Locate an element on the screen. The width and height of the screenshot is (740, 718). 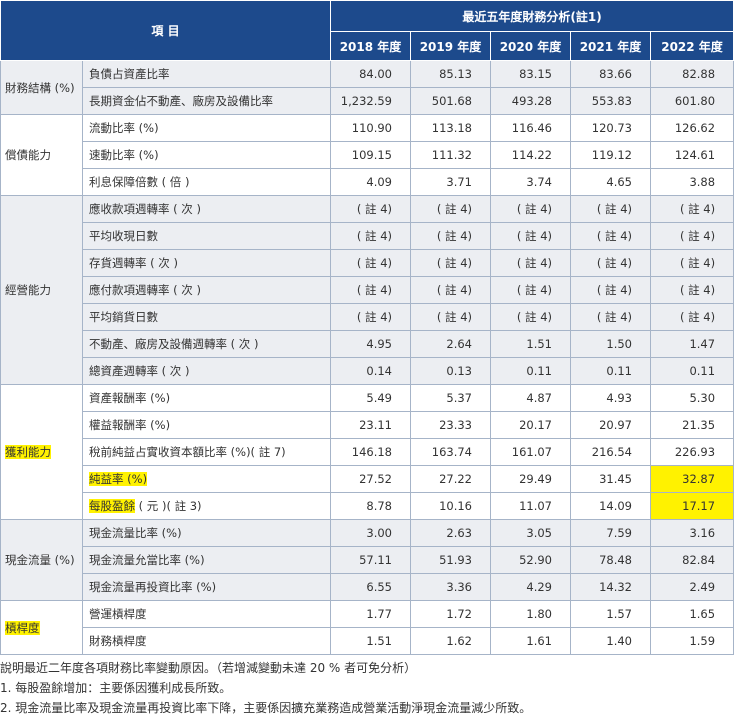
value-cell: 83.15 is located at coordinates (530, 74).